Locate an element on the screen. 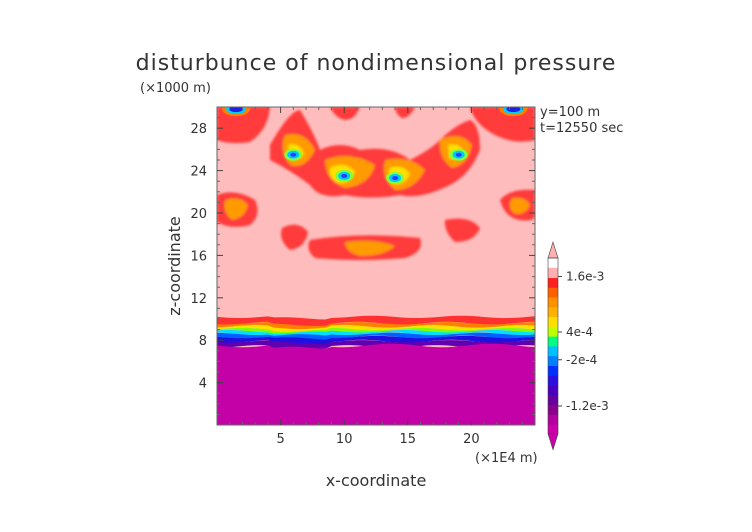 The width and height of the screenshot is (752, 532). y-tick-label: 28 is located at coordinates (198, 129).